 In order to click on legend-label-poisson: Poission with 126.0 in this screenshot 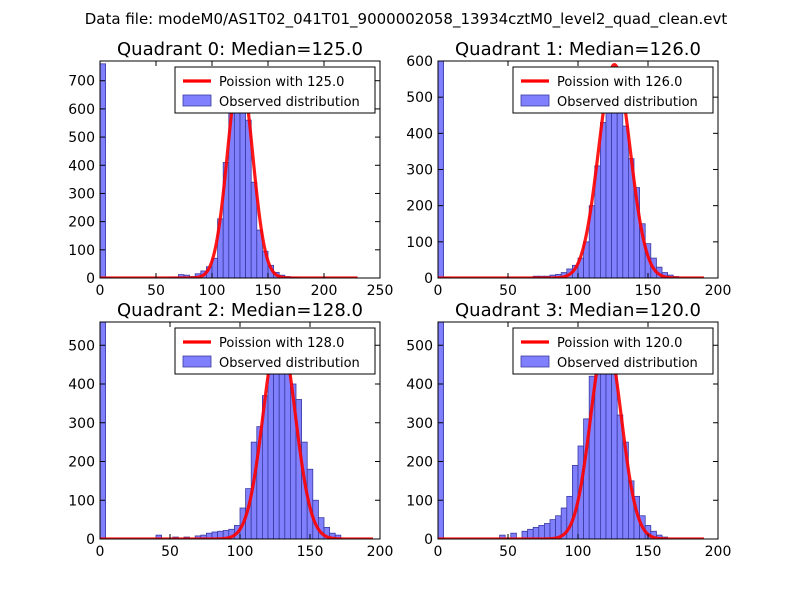, I will do `click(619, 82)`.